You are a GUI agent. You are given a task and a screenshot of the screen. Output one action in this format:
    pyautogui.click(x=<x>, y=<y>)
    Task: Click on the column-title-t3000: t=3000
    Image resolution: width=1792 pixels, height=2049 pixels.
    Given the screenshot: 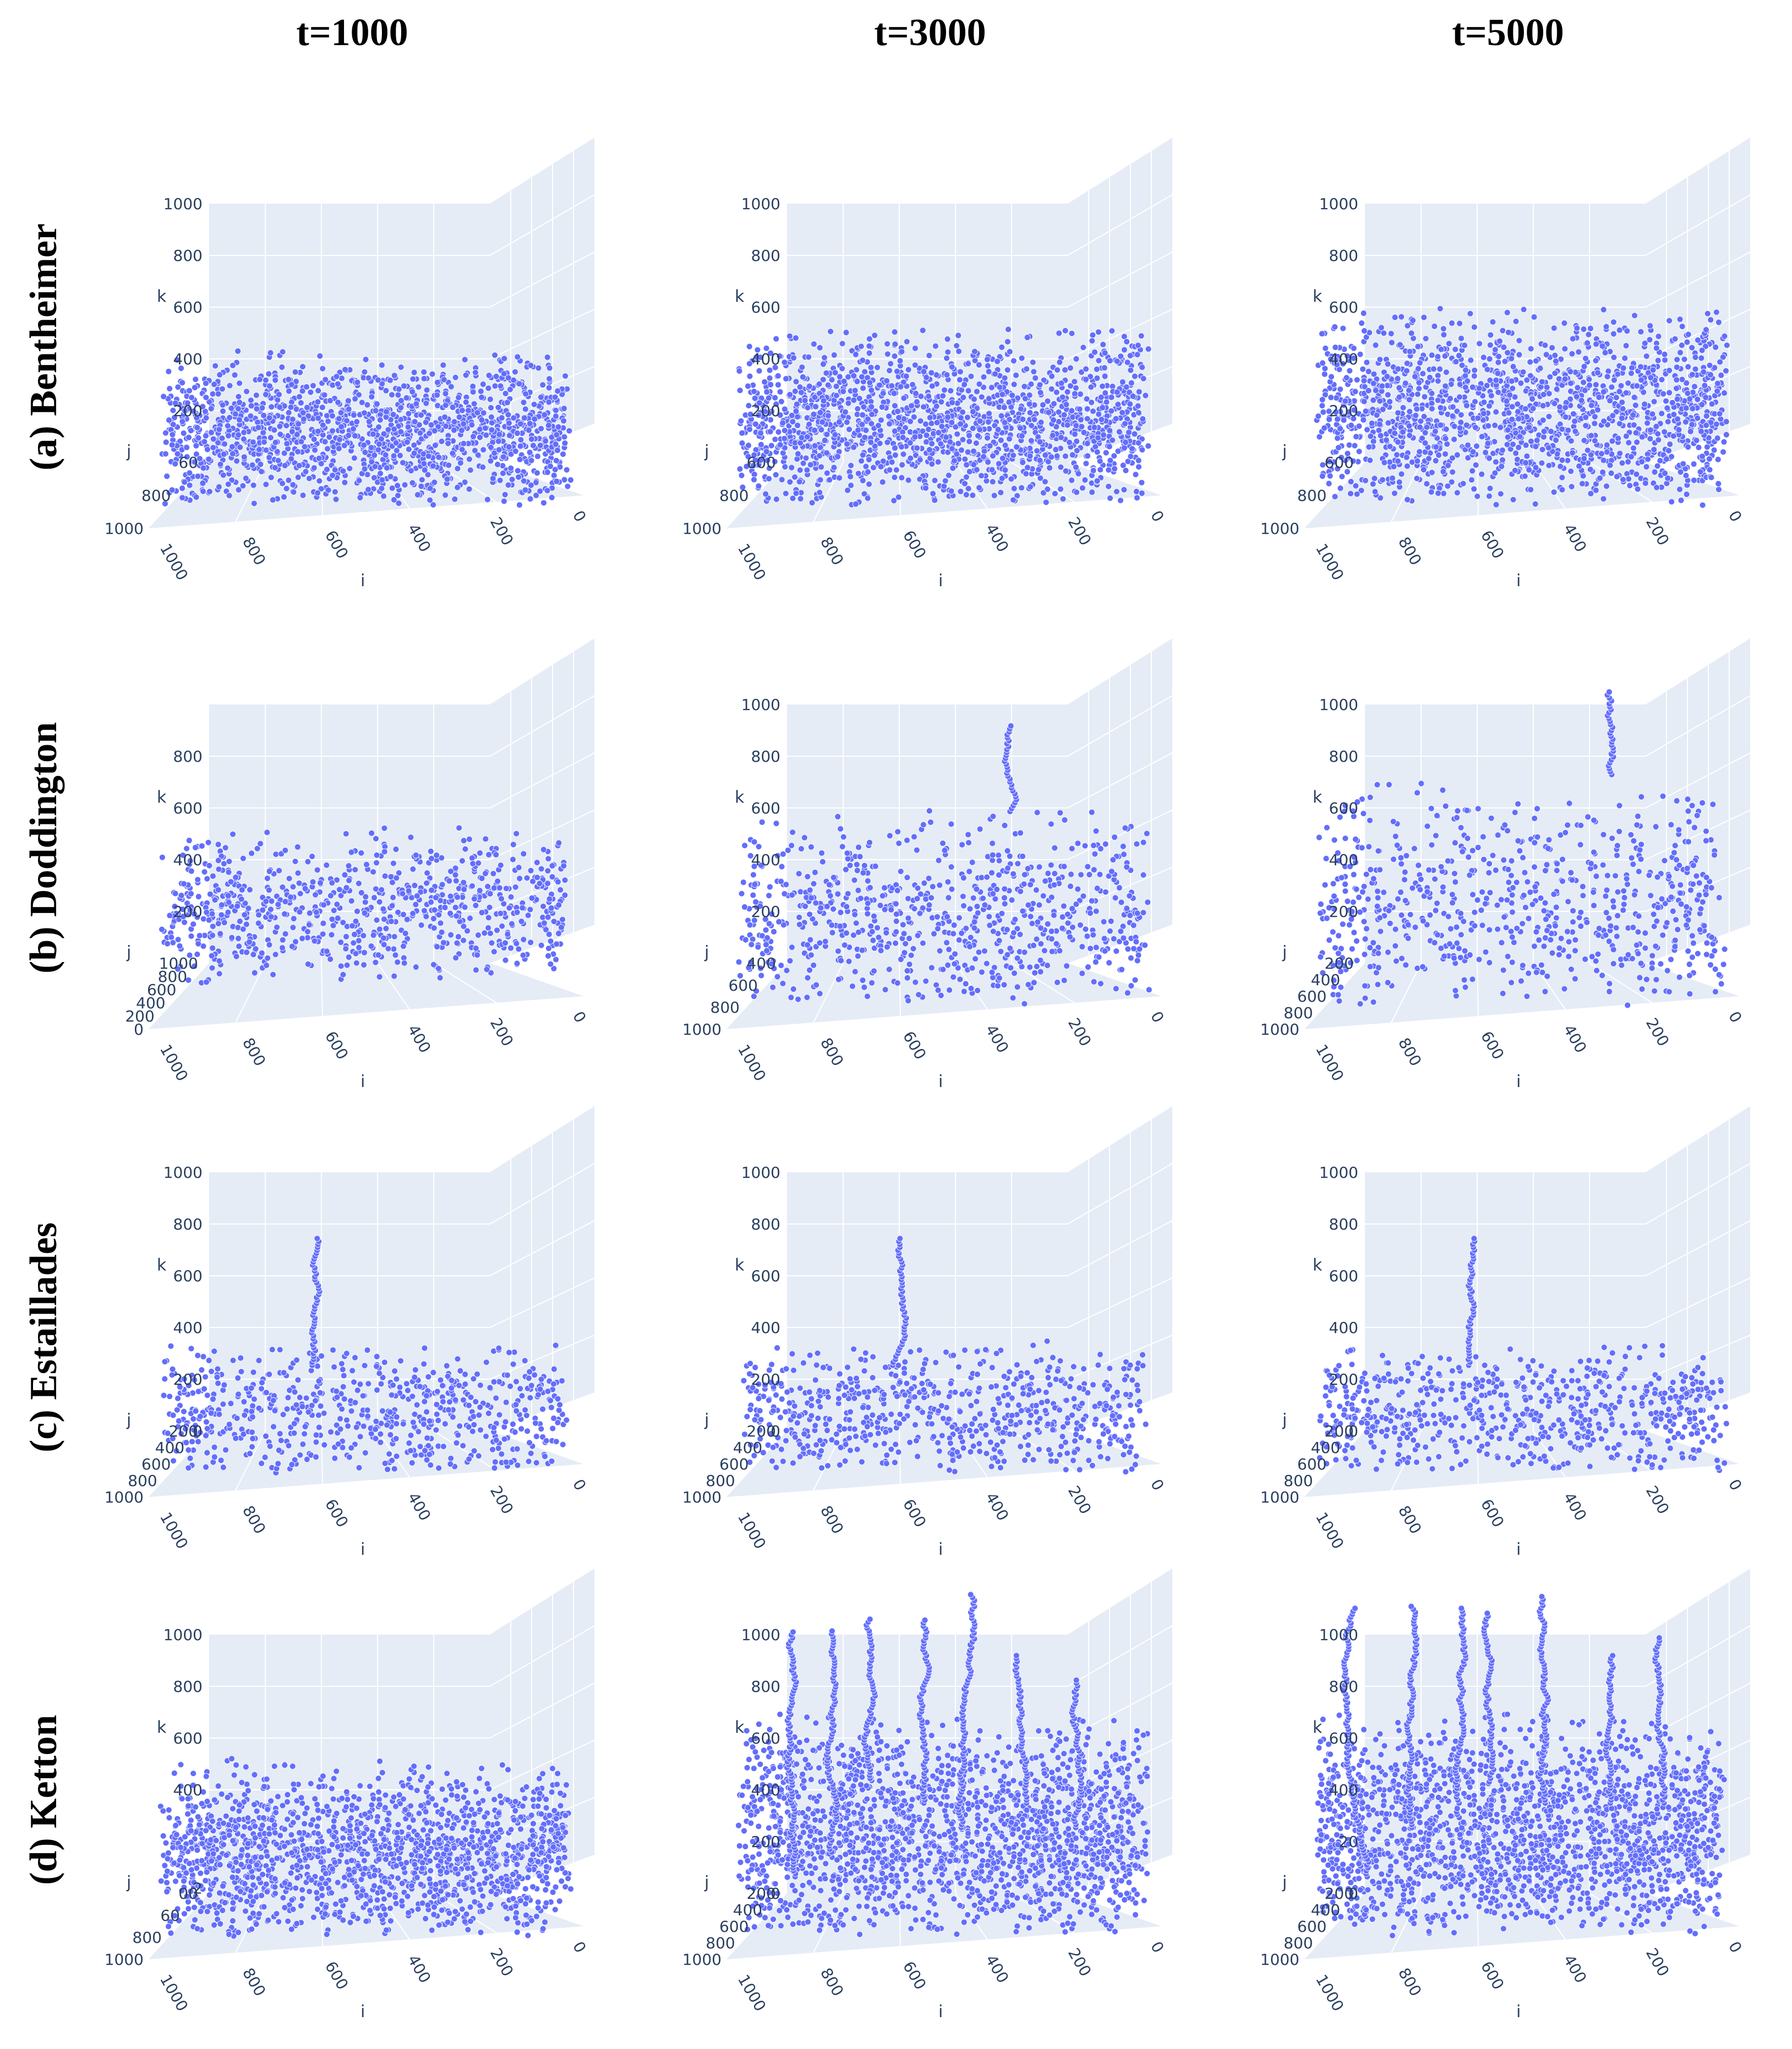 What is the action you would take?
    pyautogui.click(x=930, y=33)
    